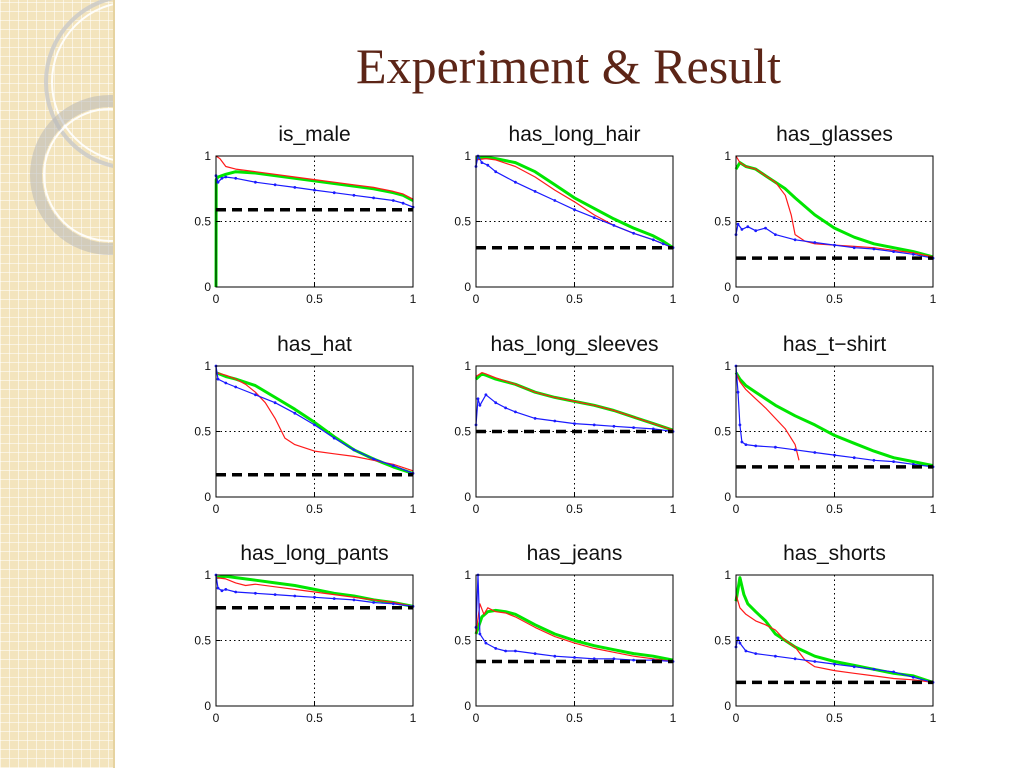 Image resolution: width=1024 pixels, height=768 pixels. What do you see at coordinates (568, 66) in the screenshot?
I see `slide-title: Experiment & Result` at bounding box center [568, 66].